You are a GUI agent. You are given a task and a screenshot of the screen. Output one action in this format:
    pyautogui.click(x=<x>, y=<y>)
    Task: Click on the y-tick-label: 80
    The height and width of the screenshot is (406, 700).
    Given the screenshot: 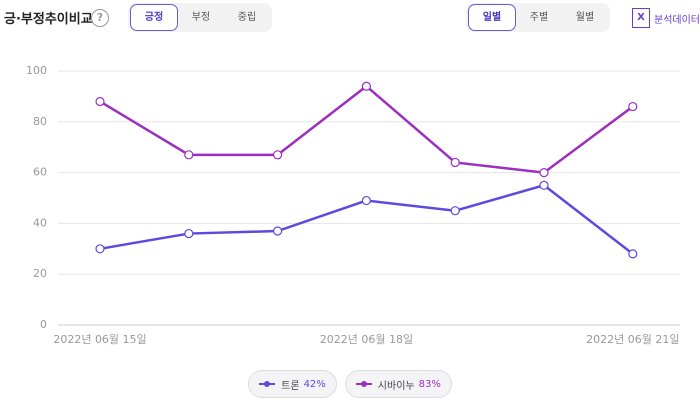 What is the action you would take?
    pyautogui.click(x=40, y=121)
    